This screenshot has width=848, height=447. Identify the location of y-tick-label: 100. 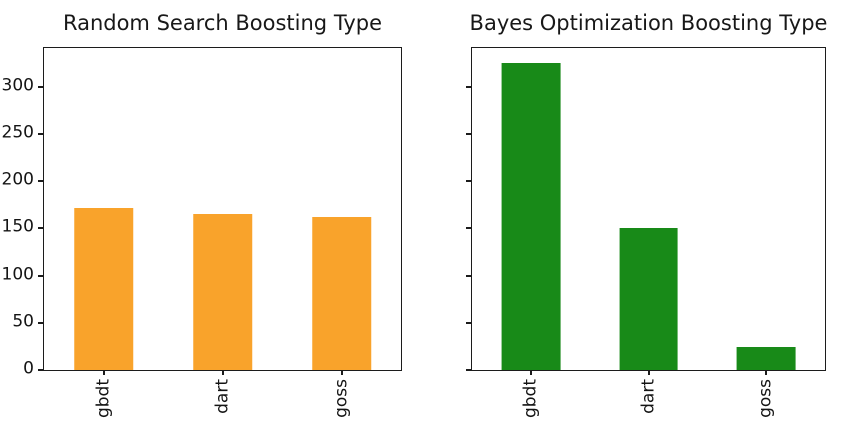
(17, 273).